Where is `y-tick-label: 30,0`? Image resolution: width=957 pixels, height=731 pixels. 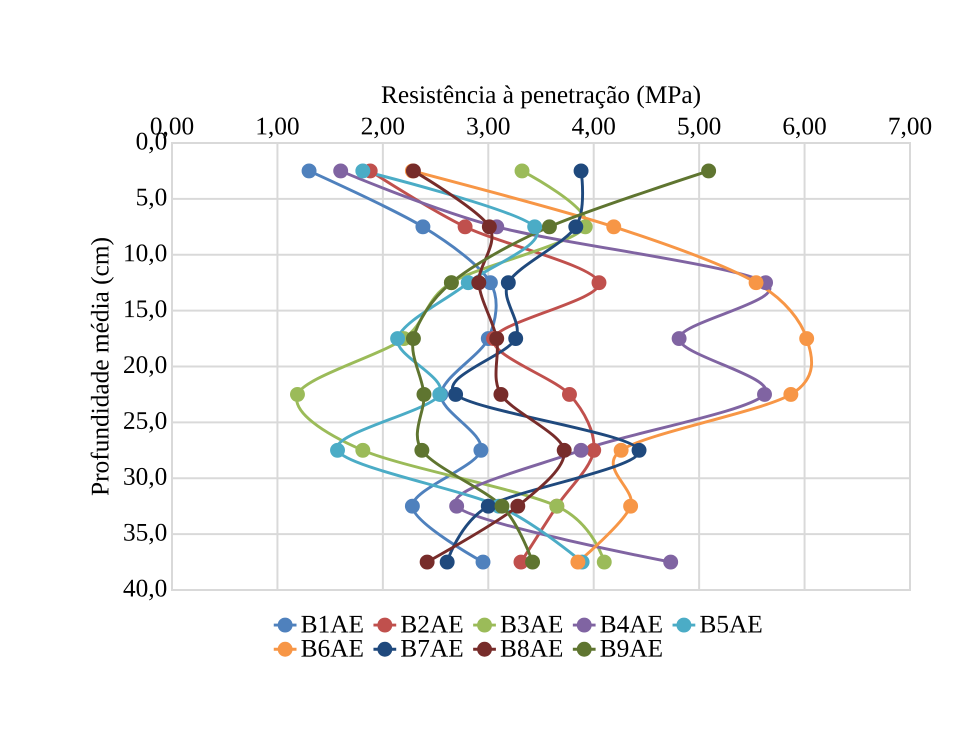
y-tick-label: 30,0 is located at coordinates (145, 478).